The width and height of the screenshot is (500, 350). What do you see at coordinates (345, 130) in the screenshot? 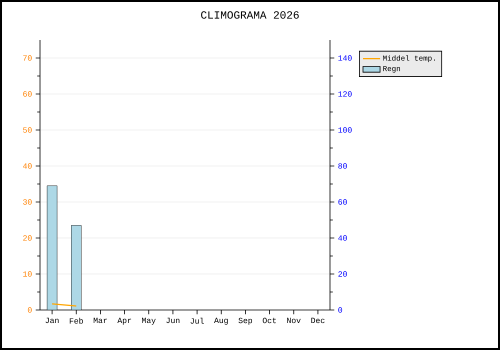
I see `y2-tick-label: 100` at bounding box center [345, 130].